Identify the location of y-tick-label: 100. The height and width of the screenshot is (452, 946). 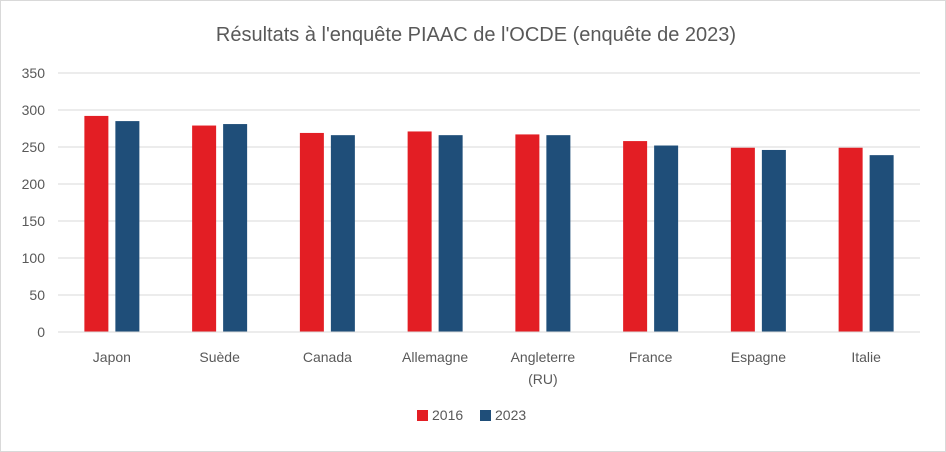
(34, 258).